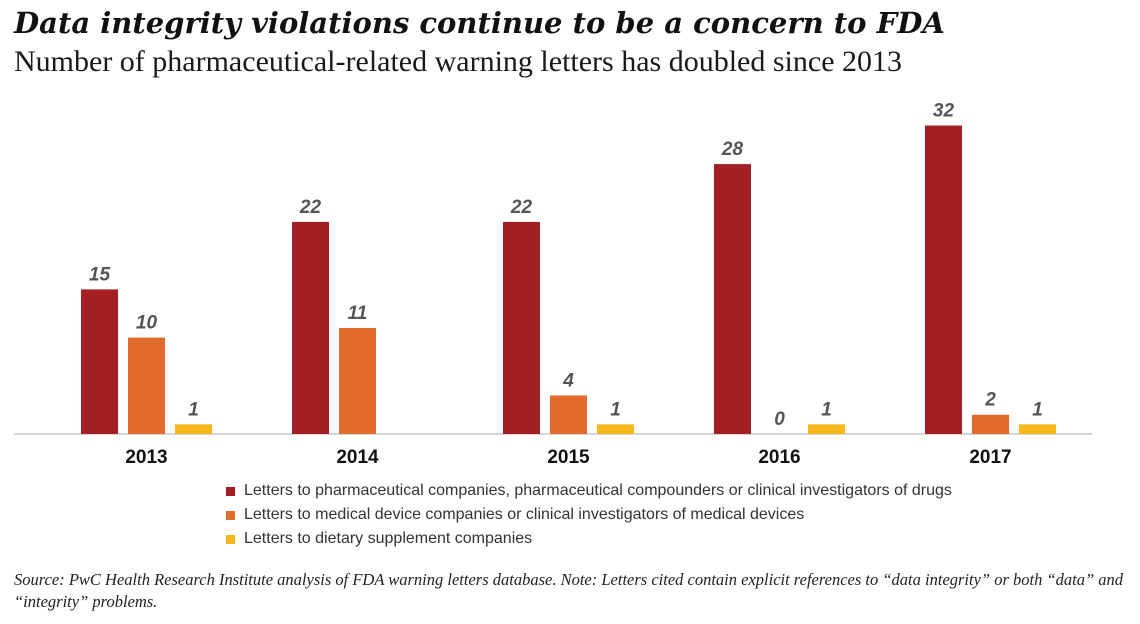 Image resolution: width=1140 pixels, height=624 pixels. Describe the element at coordinates (146, 457) in the screenshot. I see `x-tick-label-2013: 2013` at that location.